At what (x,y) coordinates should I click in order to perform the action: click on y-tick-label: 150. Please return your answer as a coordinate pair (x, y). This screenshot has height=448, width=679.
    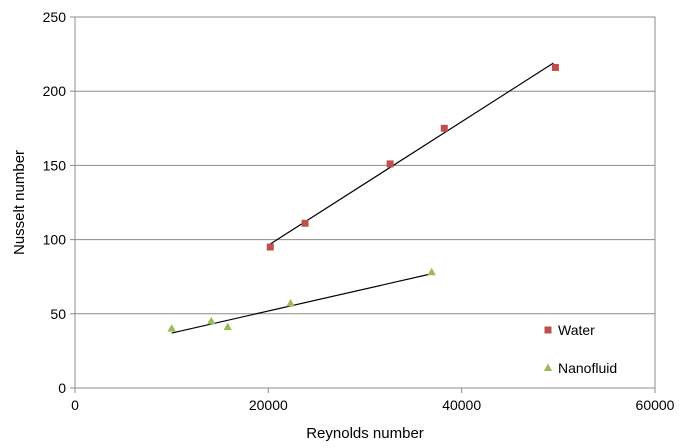
    Looking at the image, I should click on (55, 165).